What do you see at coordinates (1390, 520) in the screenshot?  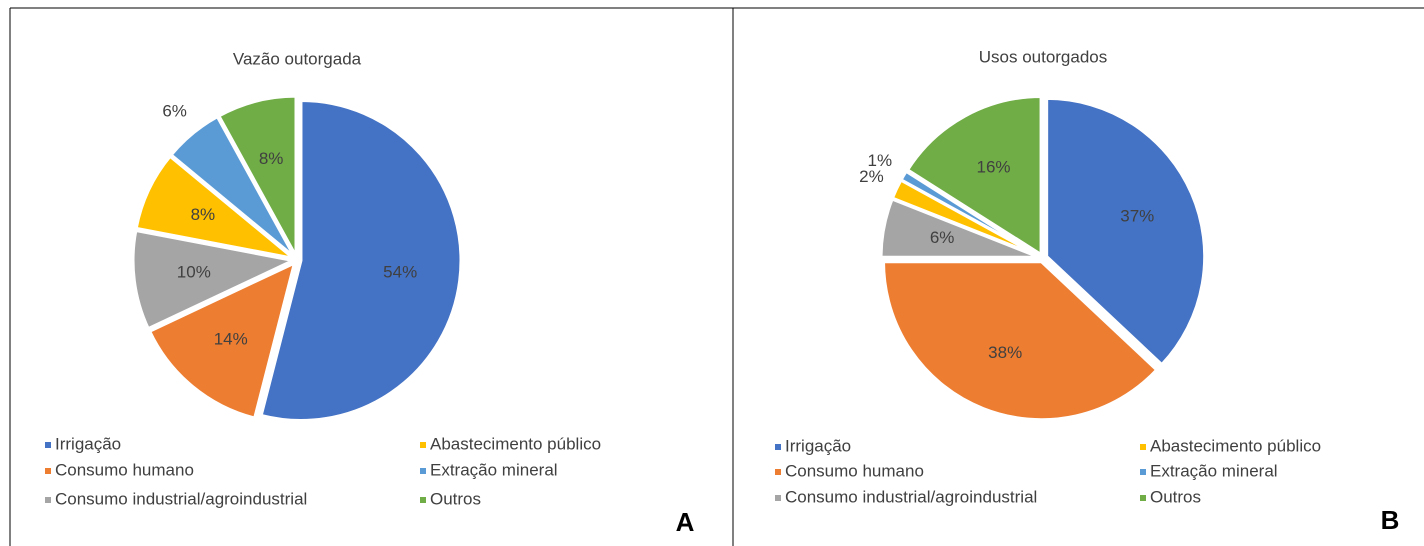 I see `panel-label: B` at bounding box center [1390, 520].